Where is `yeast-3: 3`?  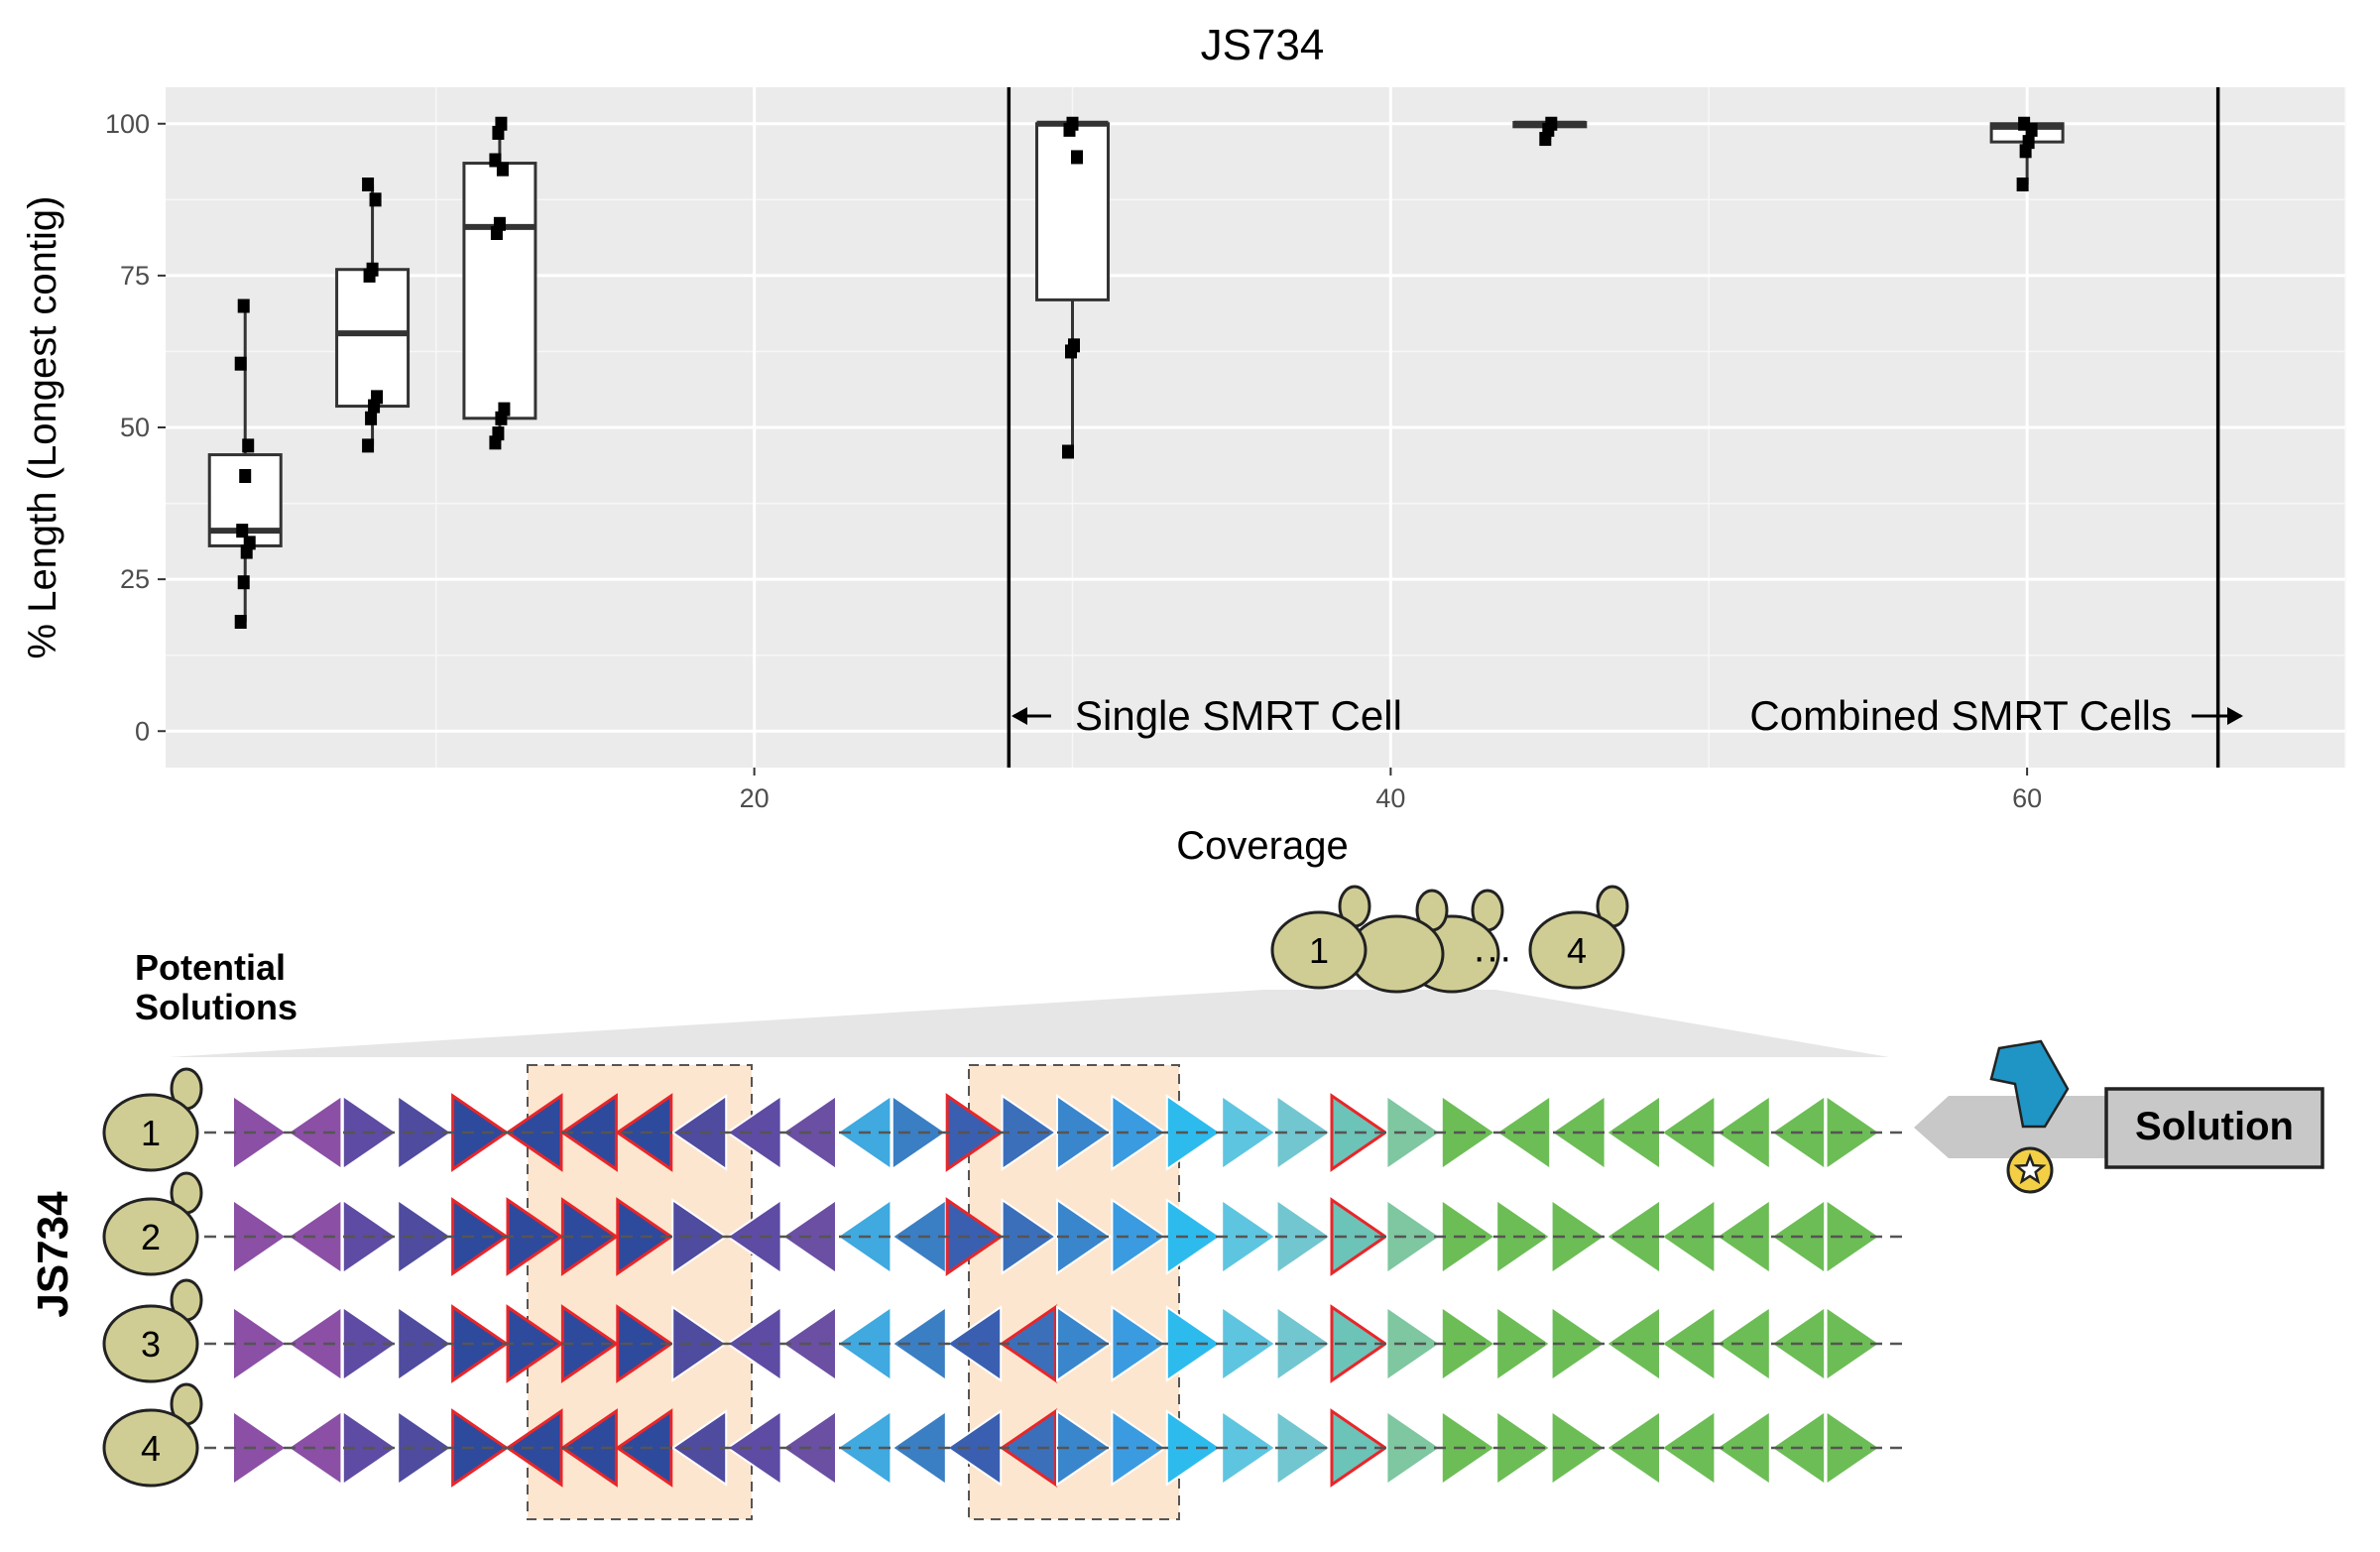 yeast-3: 3 is located at coordinates (152, 1330).